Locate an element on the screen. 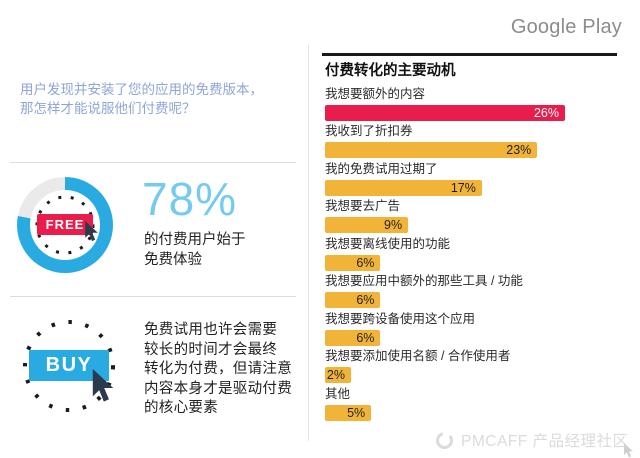 The height and width of the screenshot is (458, 640). bar-category-label: 我想要去广告 is located at coordinates (363, 206).